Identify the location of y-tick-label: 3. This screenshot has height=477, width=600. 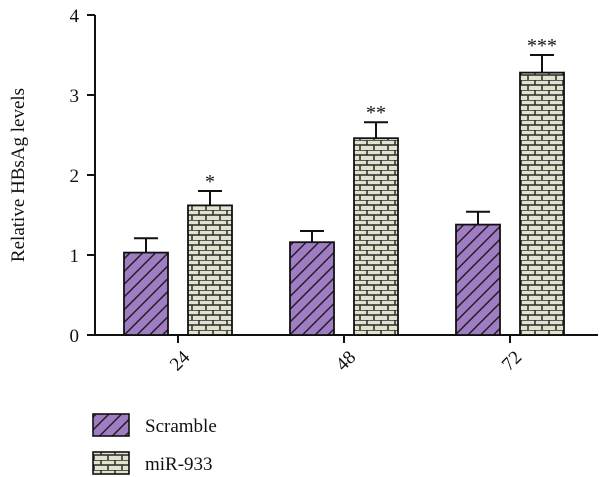
(75, 96).